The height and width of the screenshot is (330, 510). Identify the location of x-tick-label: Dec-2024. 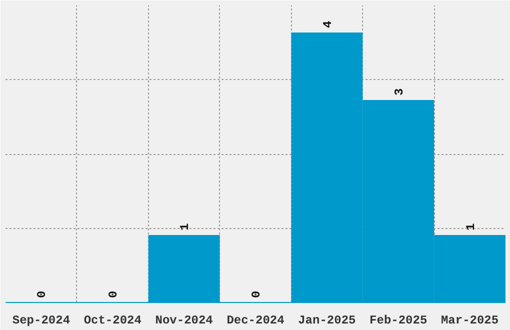
(255, 321).